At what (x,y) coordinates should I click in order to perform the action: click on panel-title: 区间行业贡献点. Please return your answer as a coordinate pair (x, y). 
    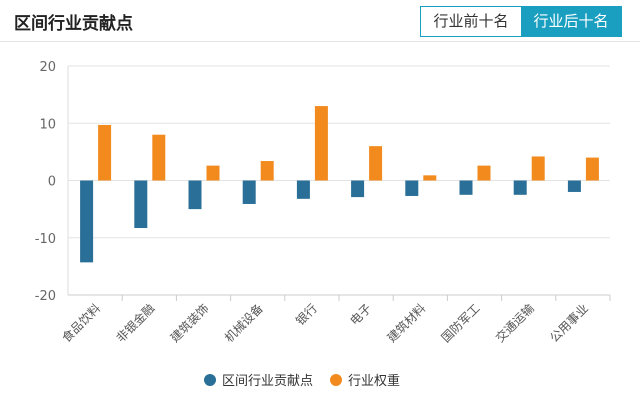
    Looking at the image, I should click on (73, 24).